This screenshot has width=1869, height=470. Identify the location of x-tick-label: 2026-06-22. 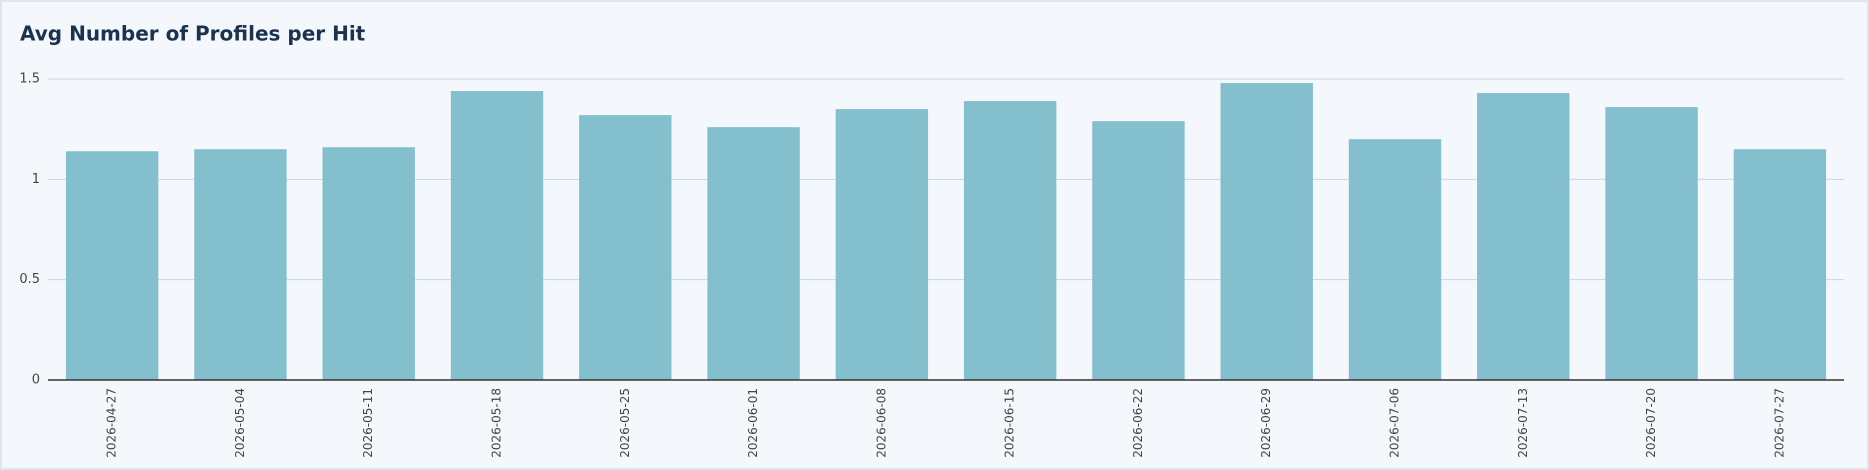
(1138, 423).